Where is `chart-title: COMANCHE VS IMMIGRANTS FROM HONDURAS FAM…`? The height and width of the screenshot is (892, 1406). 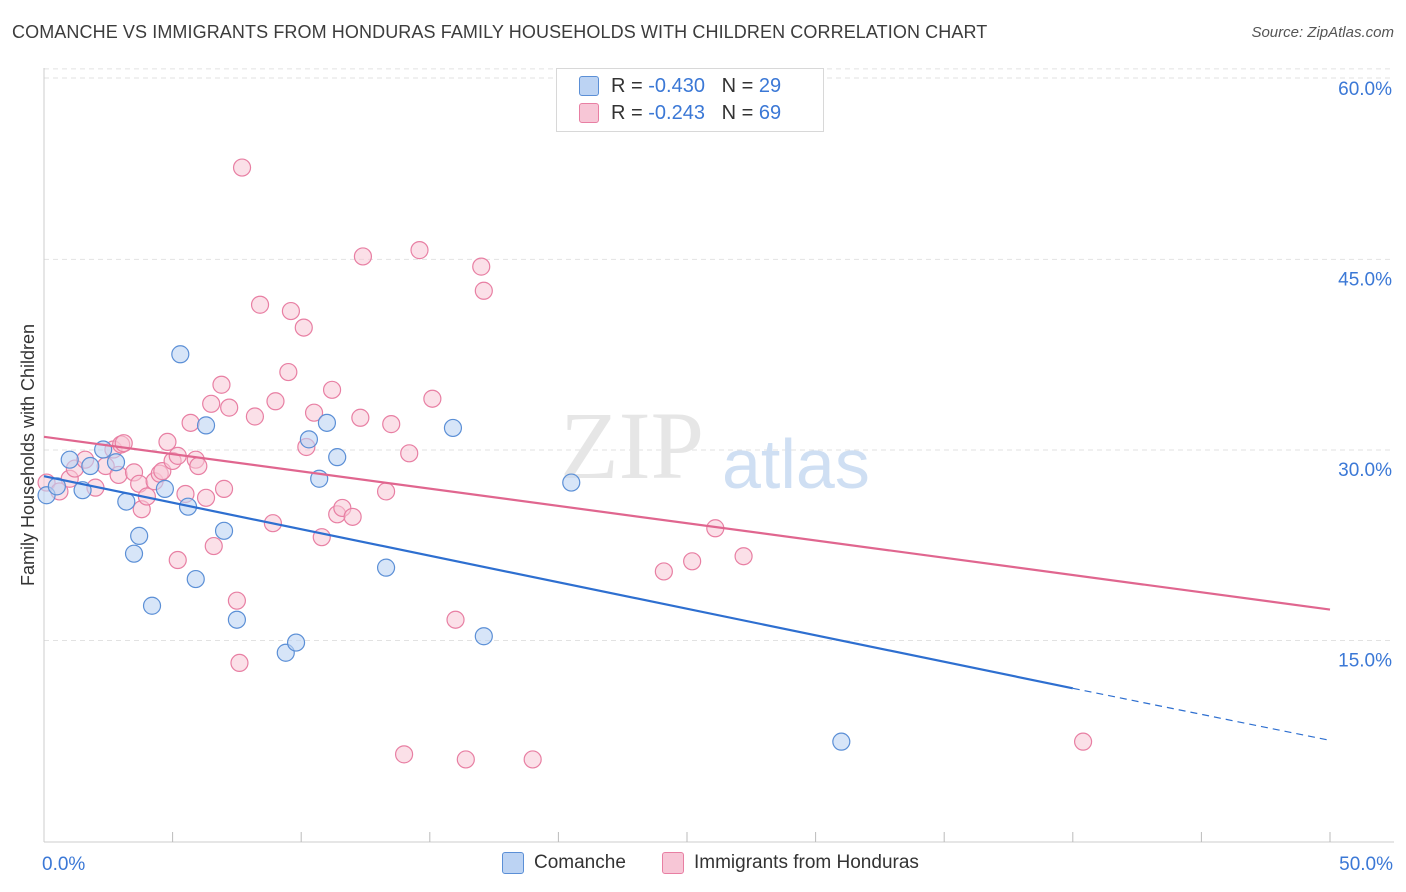
chart-title: COMANCHE VS IMMIGRANTS FROM HONDURAS FAM… is located at coordinates (500, 32).